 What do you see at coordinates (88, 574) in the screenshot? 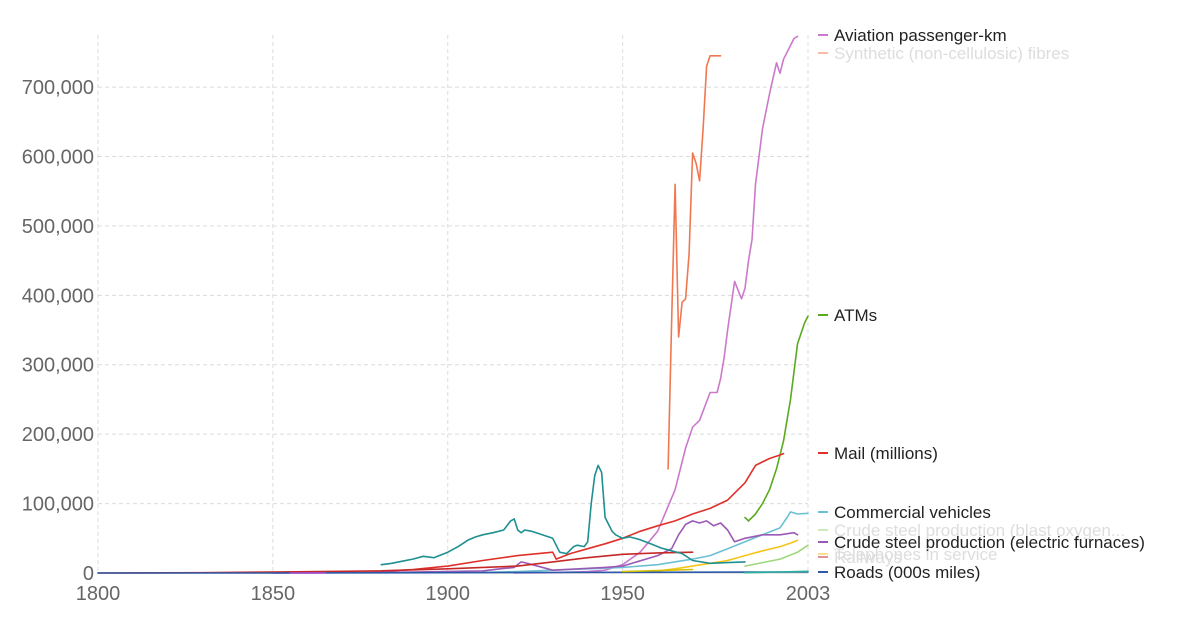
I see `y-tick-label: 0` at bounding box center [88, 574].